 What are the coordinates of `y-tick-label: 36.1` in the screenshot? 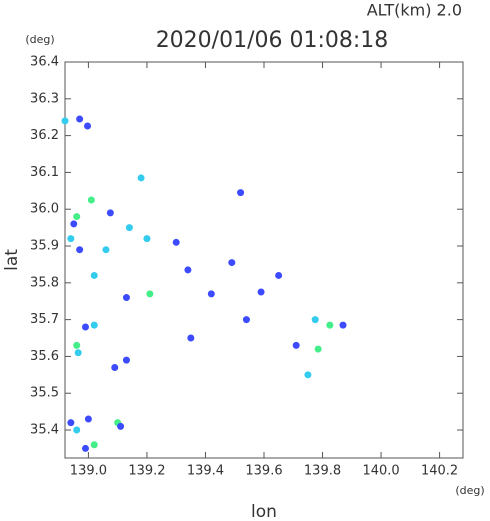 It's located at (44, 172).